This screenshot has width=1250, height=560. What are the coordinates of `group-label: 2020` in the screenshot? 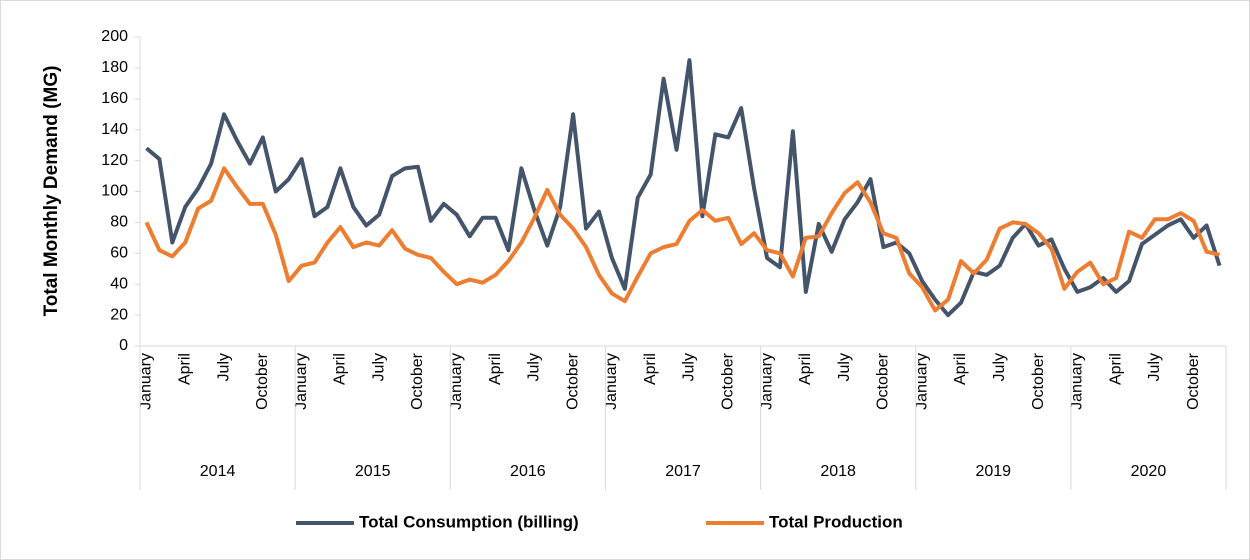 It's located at (1149, 471).